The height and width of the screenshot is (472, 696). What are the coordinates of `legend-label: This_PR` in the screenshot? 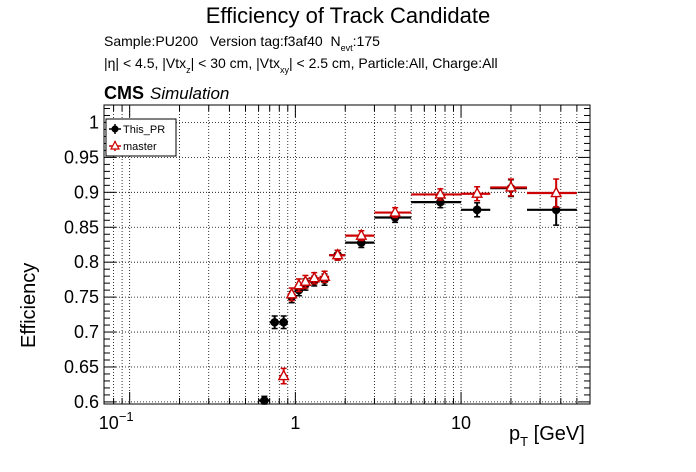 It's located at (144, 130).